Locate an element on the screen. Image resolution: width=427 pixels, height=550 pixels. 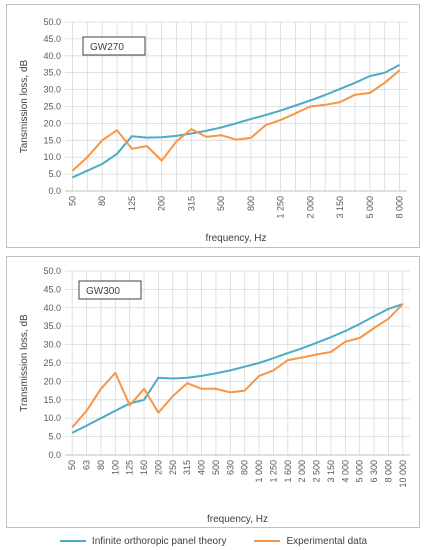
gw270-x-tick-label: 500 is located at coordinates (221, 203).